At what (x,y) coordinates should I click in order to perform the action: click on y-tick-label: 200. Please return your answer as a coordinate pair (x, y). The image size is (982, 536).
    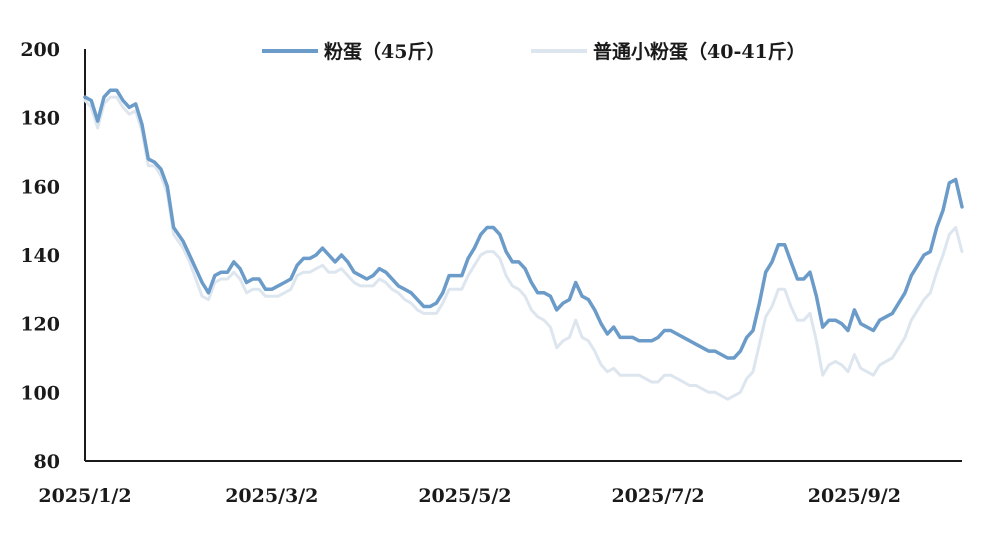
    Looking at the image, I should click on (40, 50).